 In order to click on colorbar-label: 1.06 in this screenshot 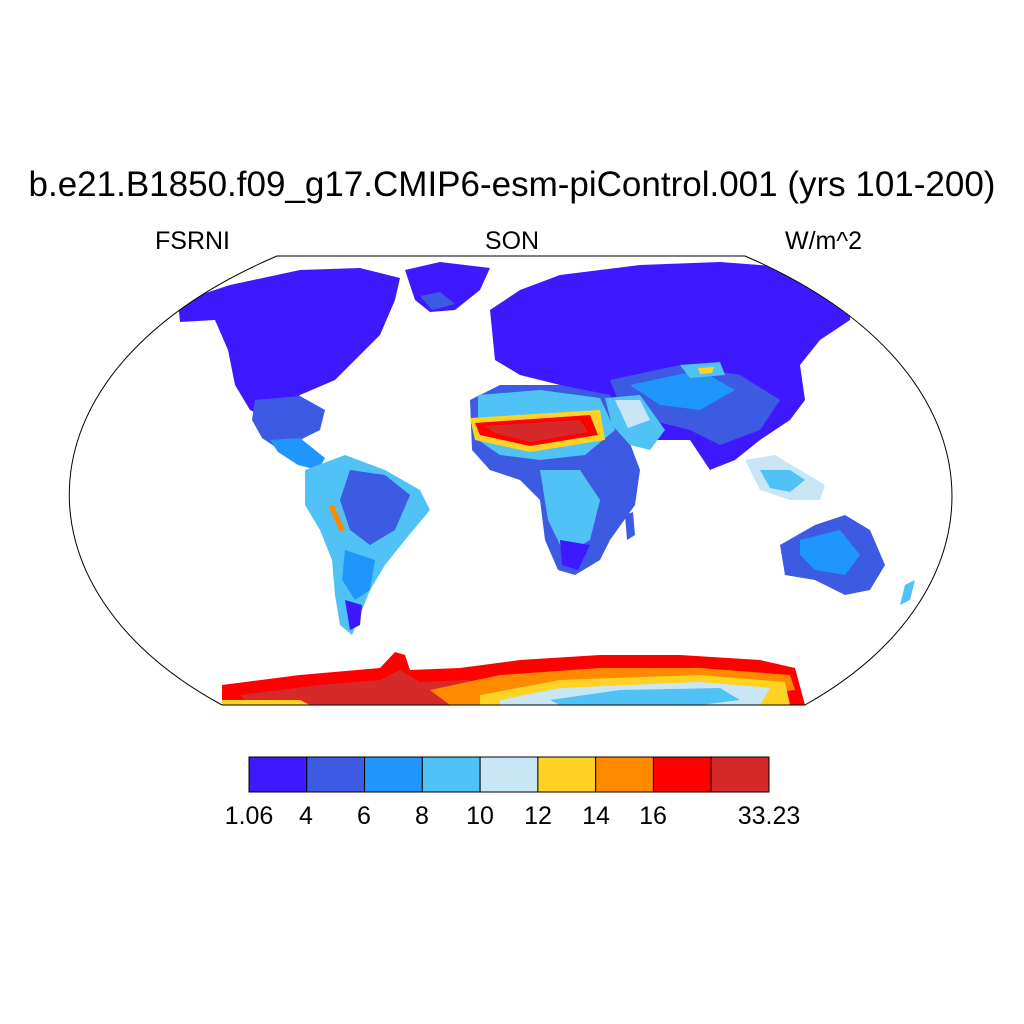, I will do `click(249, 816)`.